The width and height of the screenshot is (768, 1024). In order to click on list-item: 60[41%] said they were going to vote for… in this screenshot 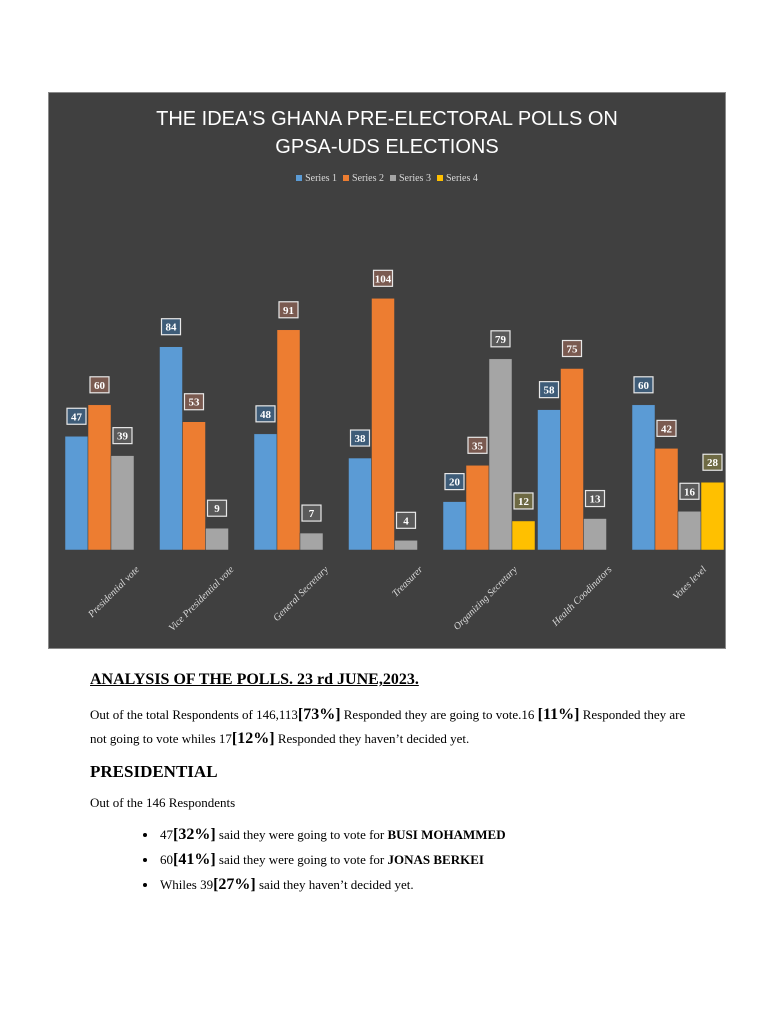, I will do `click(332, 859)`.